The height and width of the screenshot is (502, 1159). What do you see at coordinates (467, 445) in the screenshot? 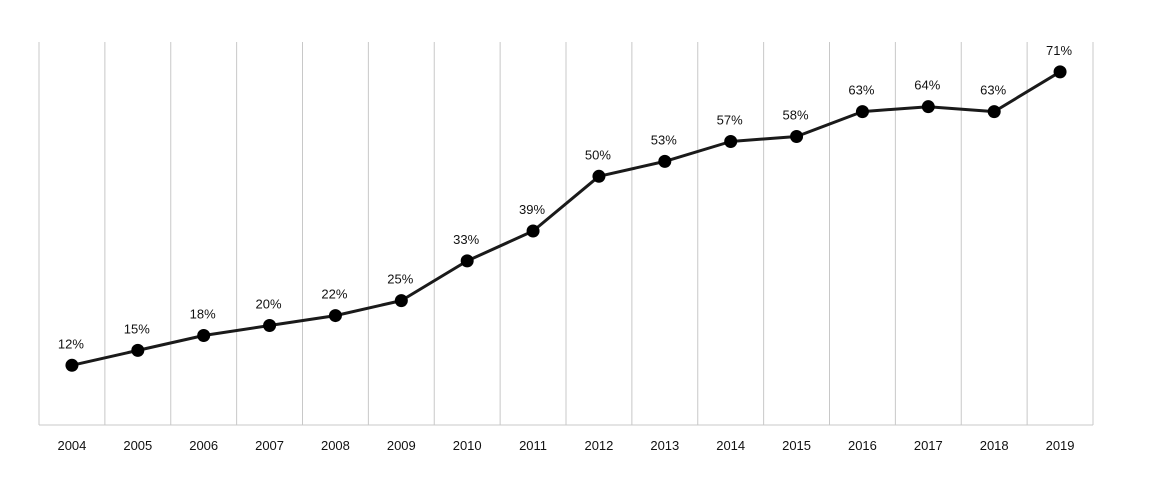
I see `x-tick-label-2010: 2010` at bounding box center [467, 445].